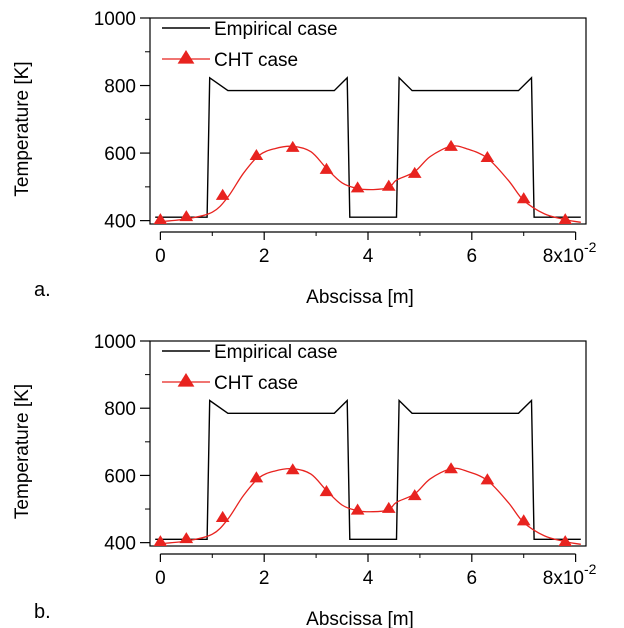 The width and height of the screenshot is (624, 628). What do you see at coordinates (42, 612) in the screenshot?
I see `panel-label: b.` at bounding box center [42, 612].